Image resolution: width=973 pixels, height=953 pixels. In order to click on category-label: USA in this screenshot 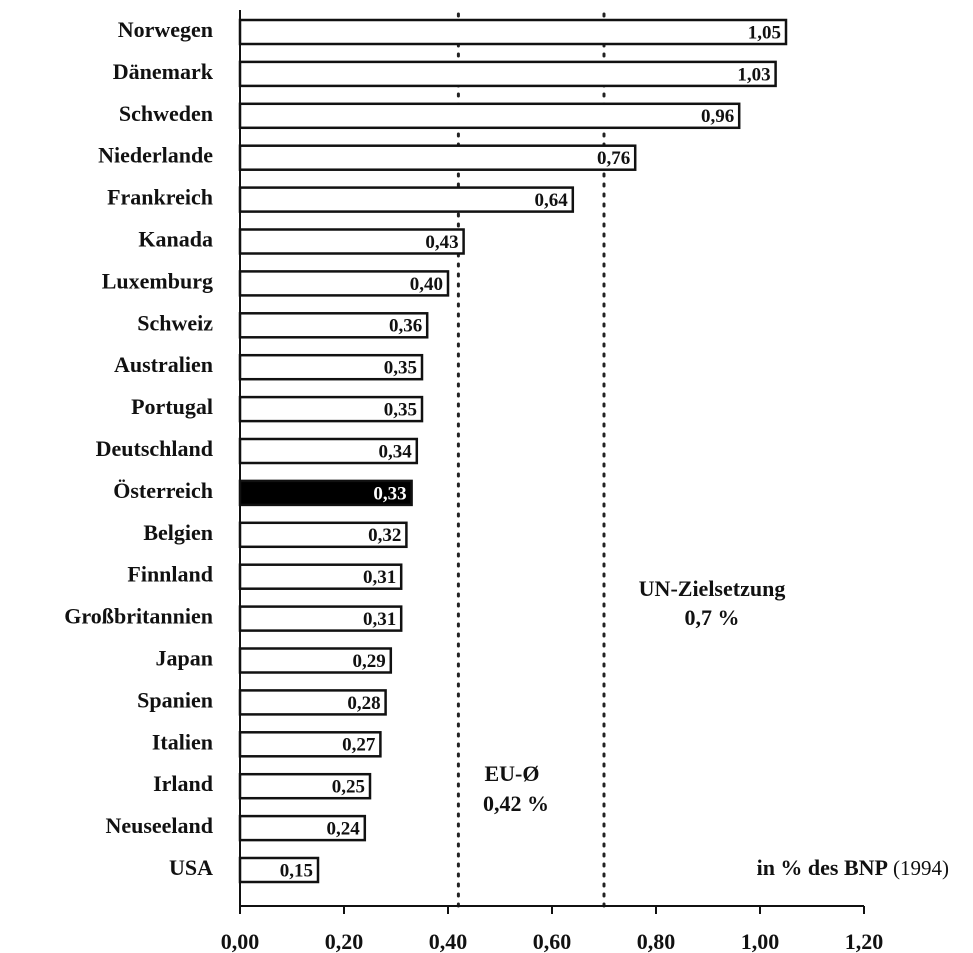, I will do `click(191, 867)`.